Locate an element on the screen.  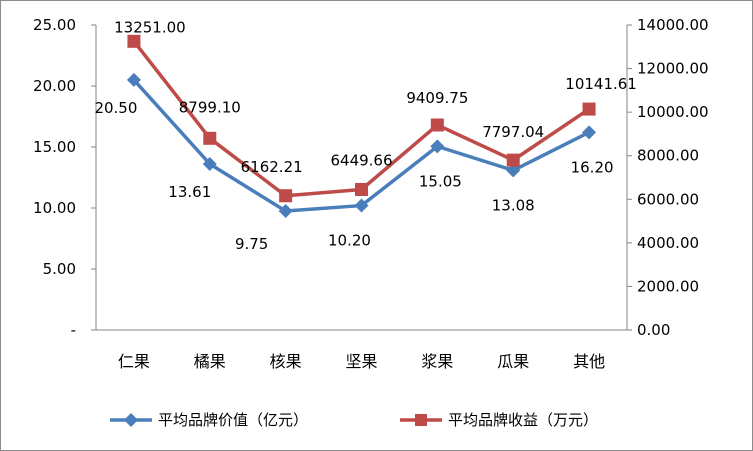
left-tick-label: 10.00 is located at coordinates (54, 208).